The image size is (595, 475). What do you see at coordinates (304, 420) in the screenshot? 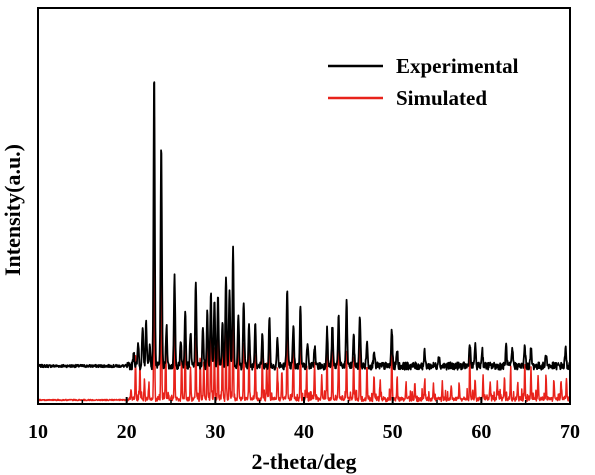
I see `x-axis-ticks: 10 20 30 40 50 60 70` at bounding box center [304, 420].